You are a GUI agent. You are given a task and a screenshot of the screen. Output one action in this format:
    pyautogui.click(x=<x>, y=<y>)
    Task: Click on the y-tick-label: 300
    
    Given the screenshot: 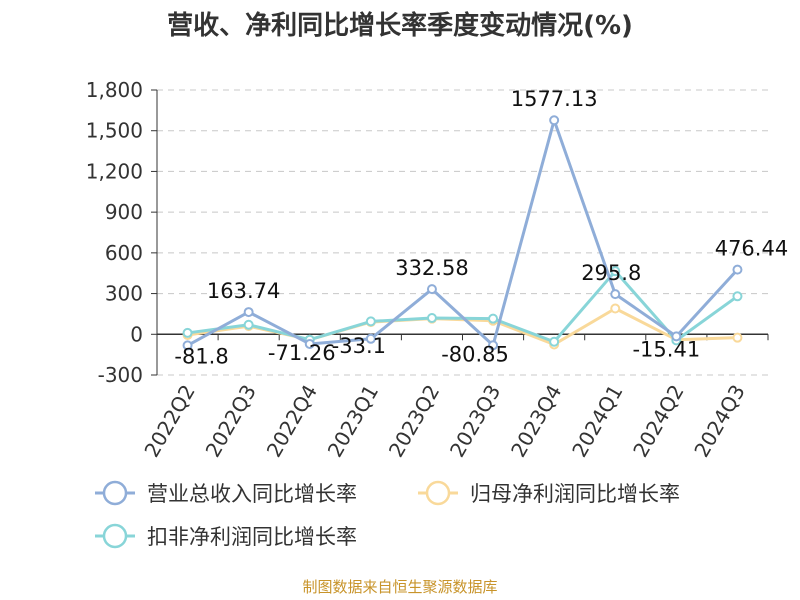 What is the action you would take?
    pyautogui.click(x=124, y=294)
    